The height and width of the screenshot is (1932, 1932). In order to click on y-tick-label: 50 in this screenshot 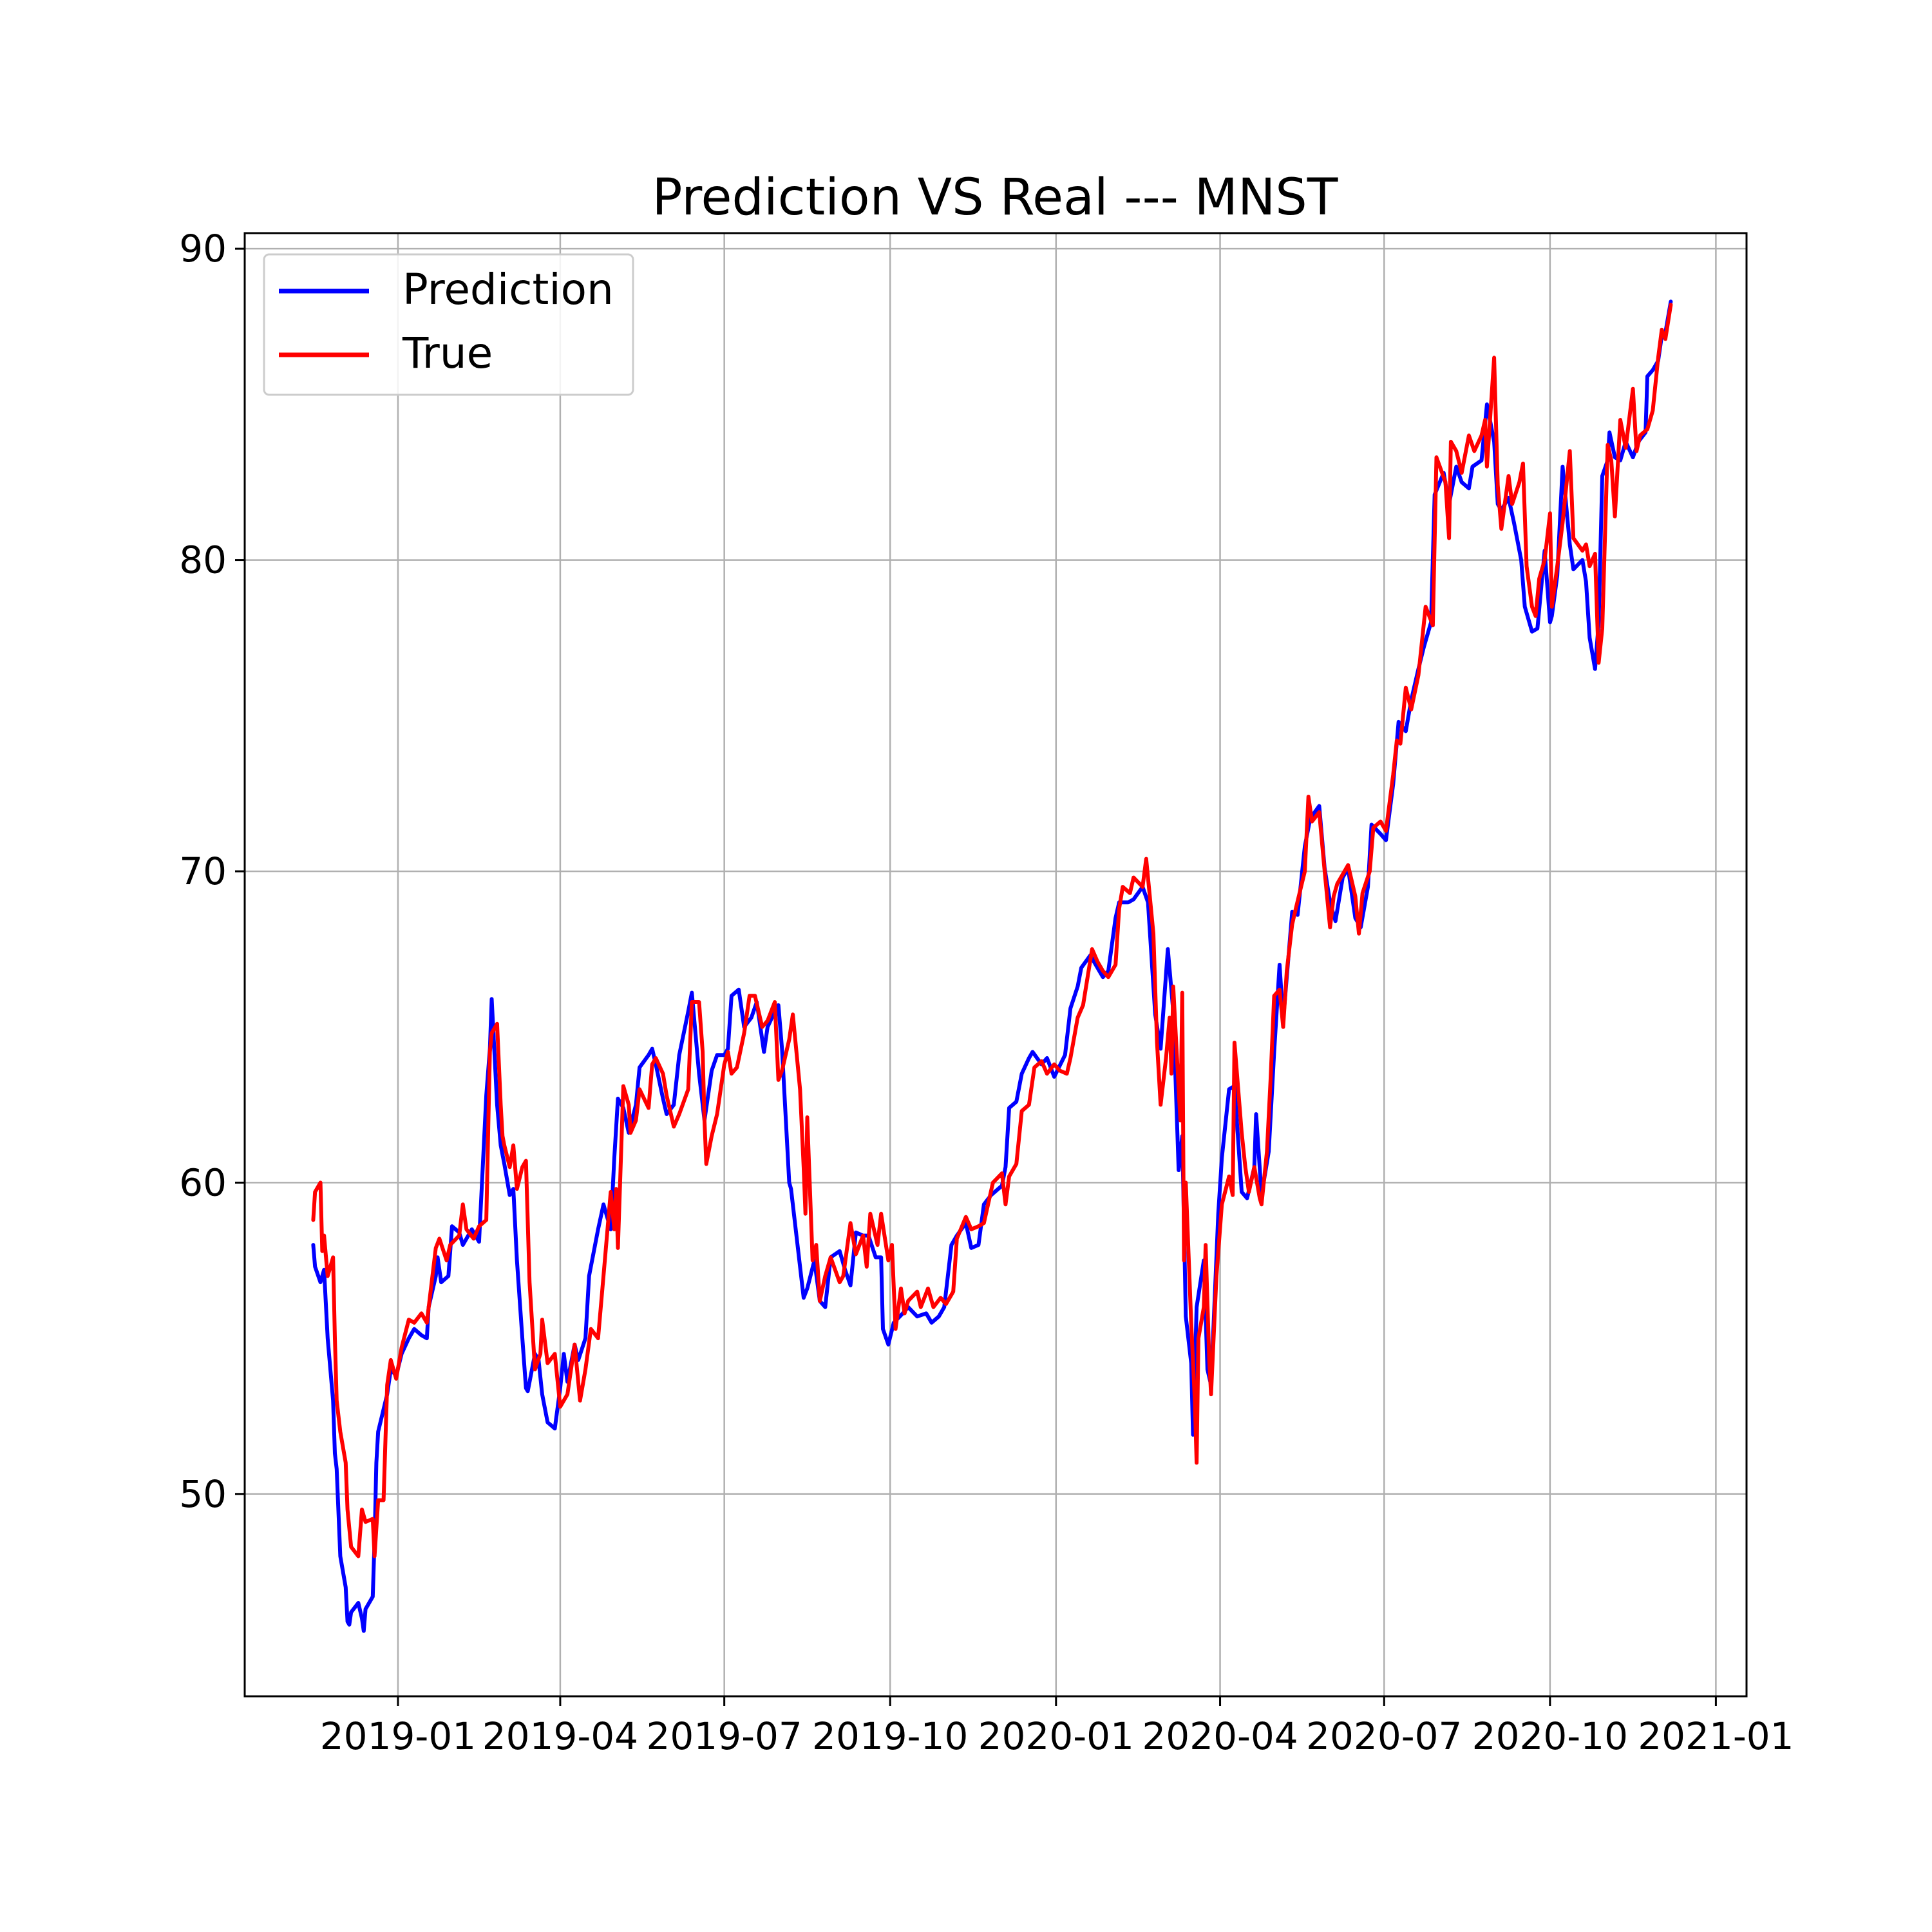, I will do `click(203, 1494)`.